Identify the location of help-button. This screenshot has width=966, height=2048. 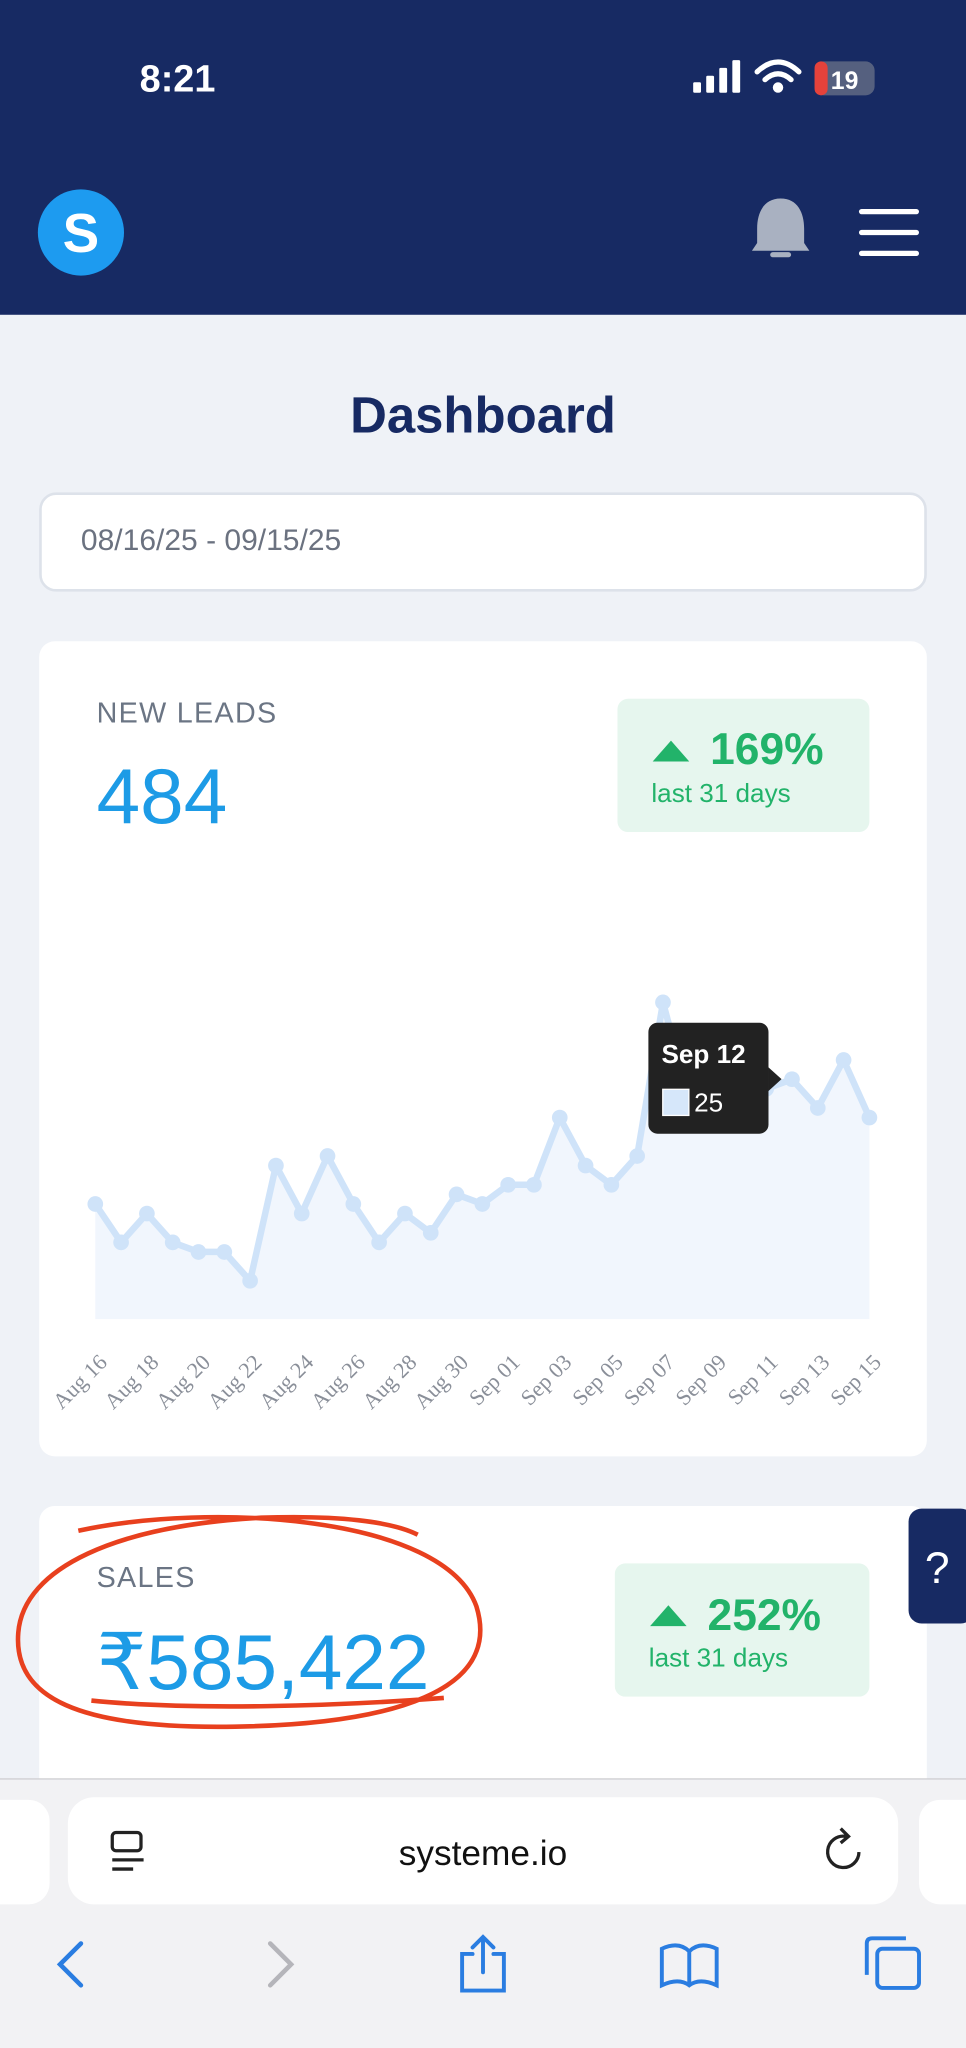
(937, 1566).